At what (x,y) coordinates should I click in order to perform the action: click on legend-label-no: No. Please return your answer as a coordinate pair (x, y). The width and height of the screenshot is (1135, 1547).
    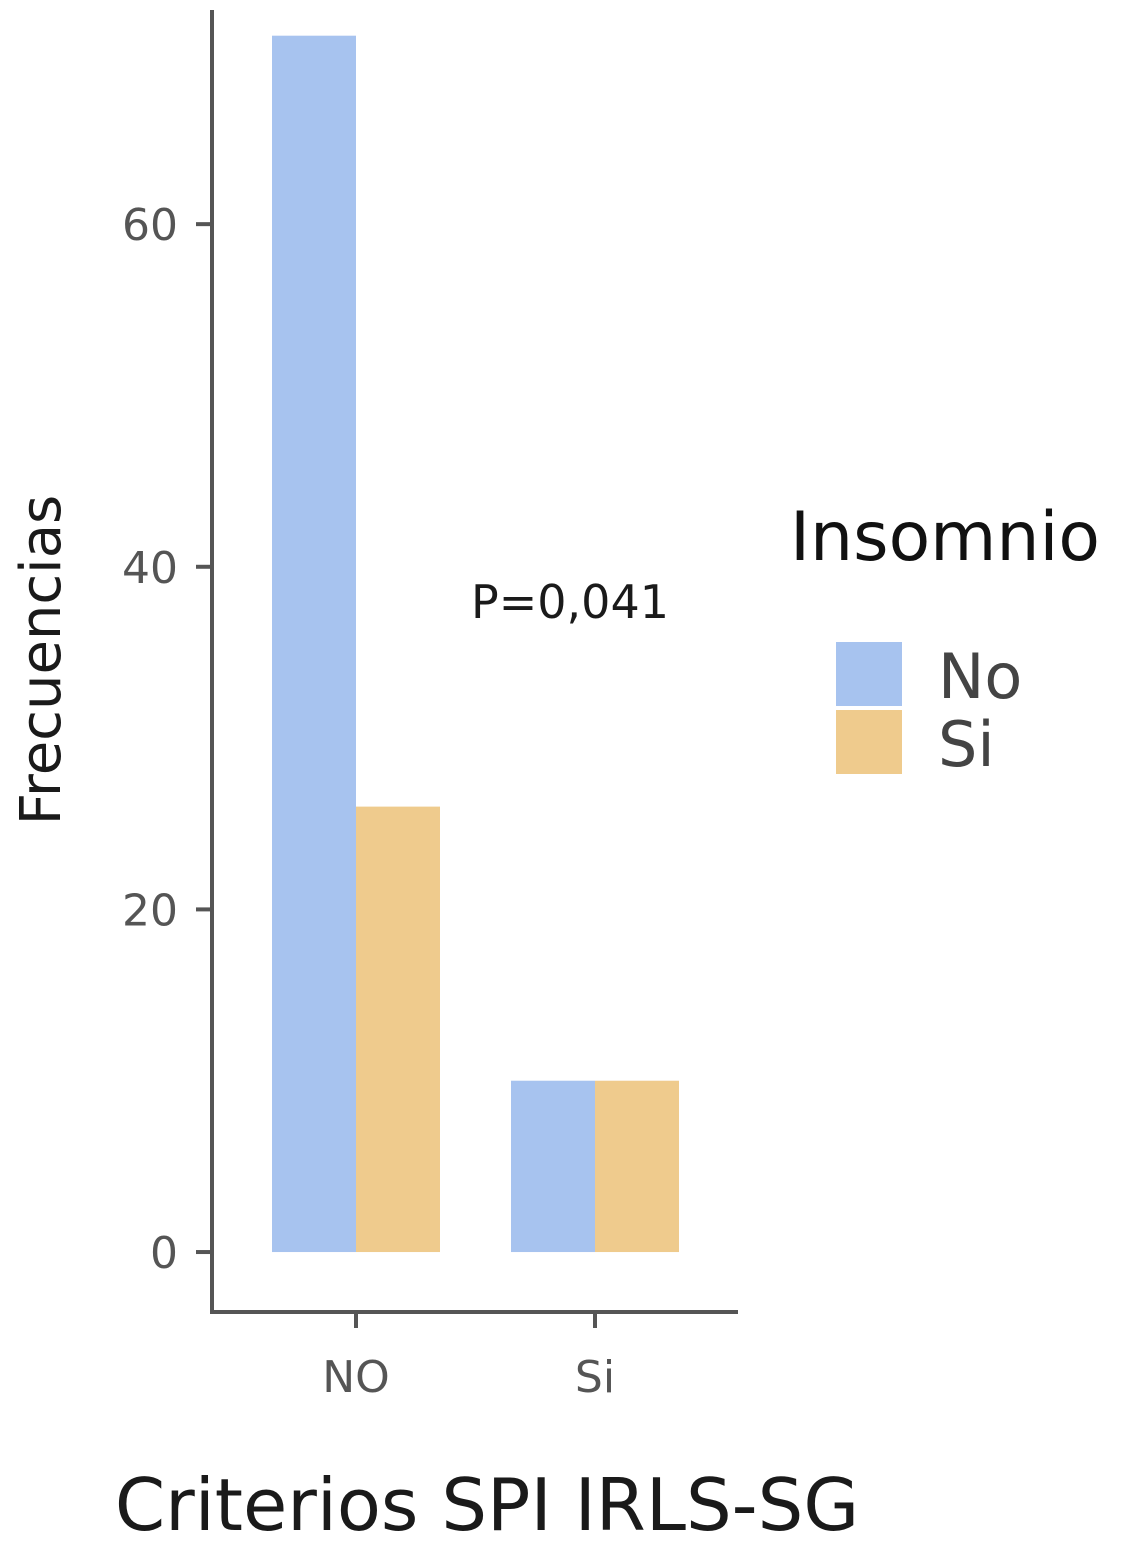
    Looking at the image, I should click on (980, 676).